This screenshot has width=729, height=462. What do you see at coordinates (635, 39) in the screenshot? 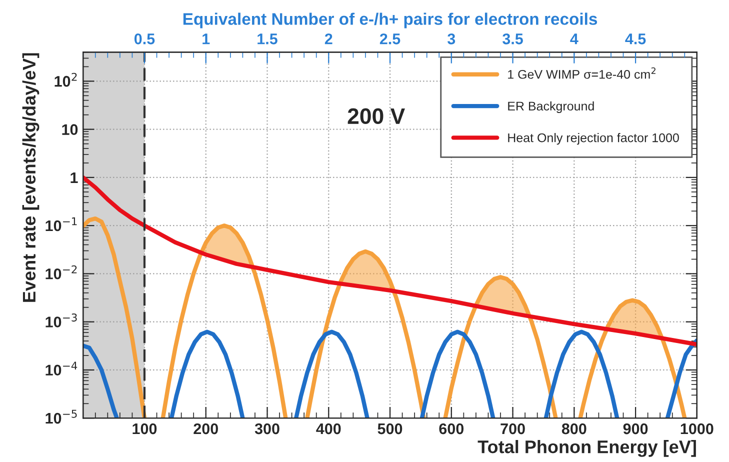
I see `x2-tick-label: 4.5` at bounding box center [635, 39].